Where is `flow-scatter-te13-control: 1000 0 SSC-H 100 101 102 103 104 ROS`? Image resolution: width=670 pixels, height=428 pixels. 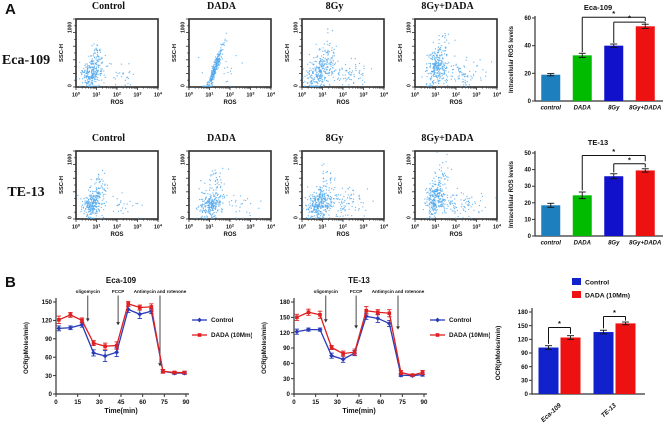
flow-scatter-te13-control: 1000 0 SSC-H 100 101 102 103 104 ROS is located at coordinates (111, 194).